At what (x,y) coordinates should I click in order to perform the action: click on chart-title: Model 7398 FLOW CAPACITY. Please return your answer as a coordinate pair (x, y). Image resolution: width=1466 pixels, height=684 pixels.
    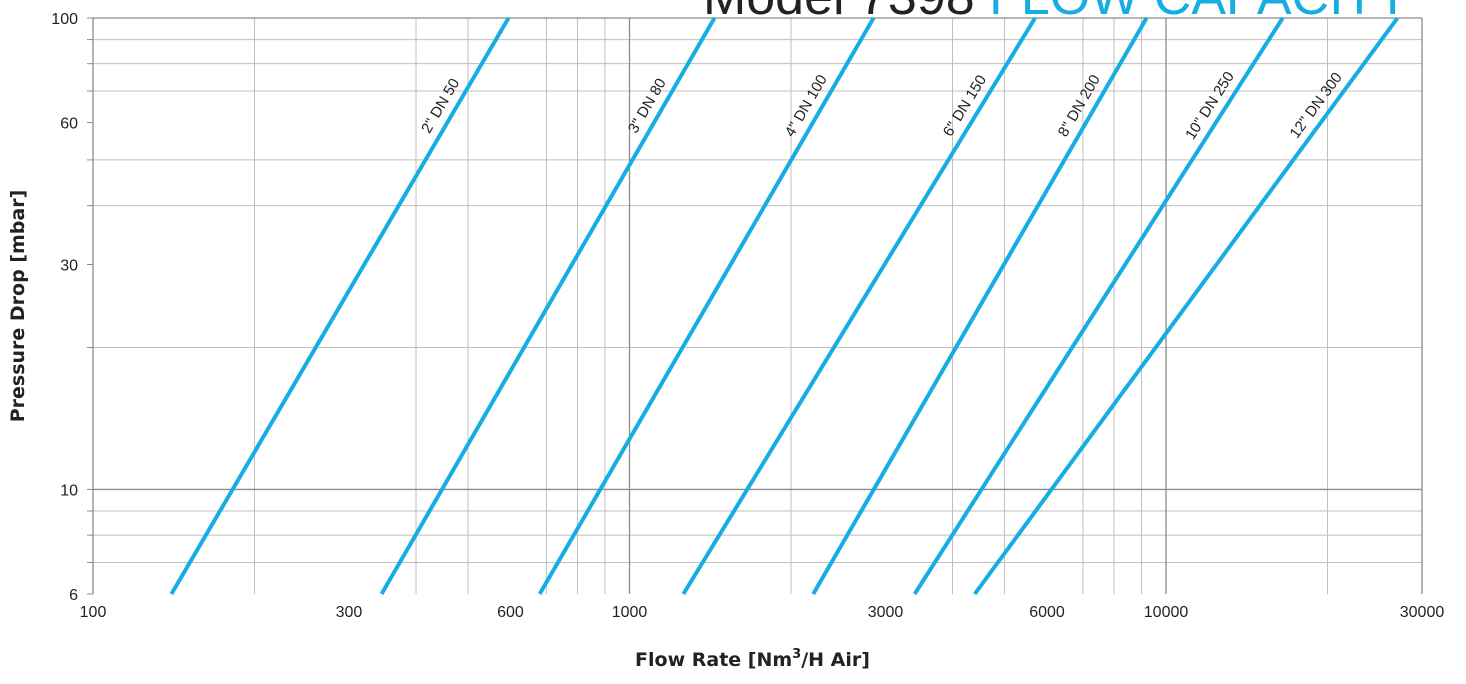
    Looking at the image, I should click on (1056, 13).